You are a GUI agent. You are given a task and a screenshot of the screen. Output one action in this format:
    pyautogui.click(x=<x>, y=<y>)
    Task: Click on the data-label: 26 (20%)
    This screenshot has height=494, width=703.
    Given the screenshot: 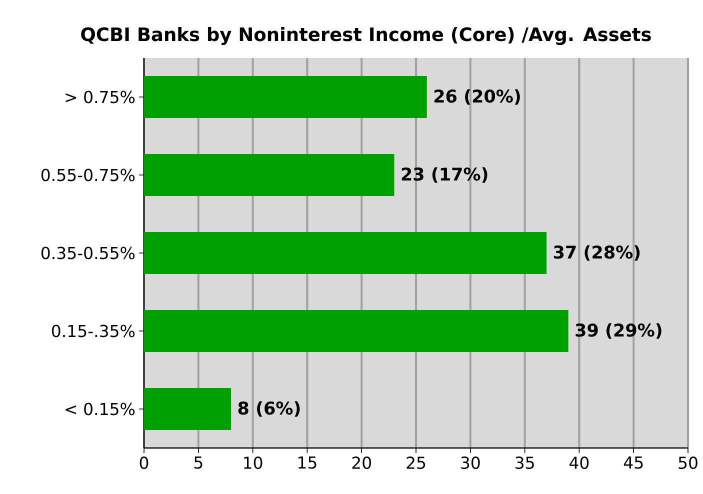 What is the action you would take?
    pyautogui.click(x=477, y=97)
    